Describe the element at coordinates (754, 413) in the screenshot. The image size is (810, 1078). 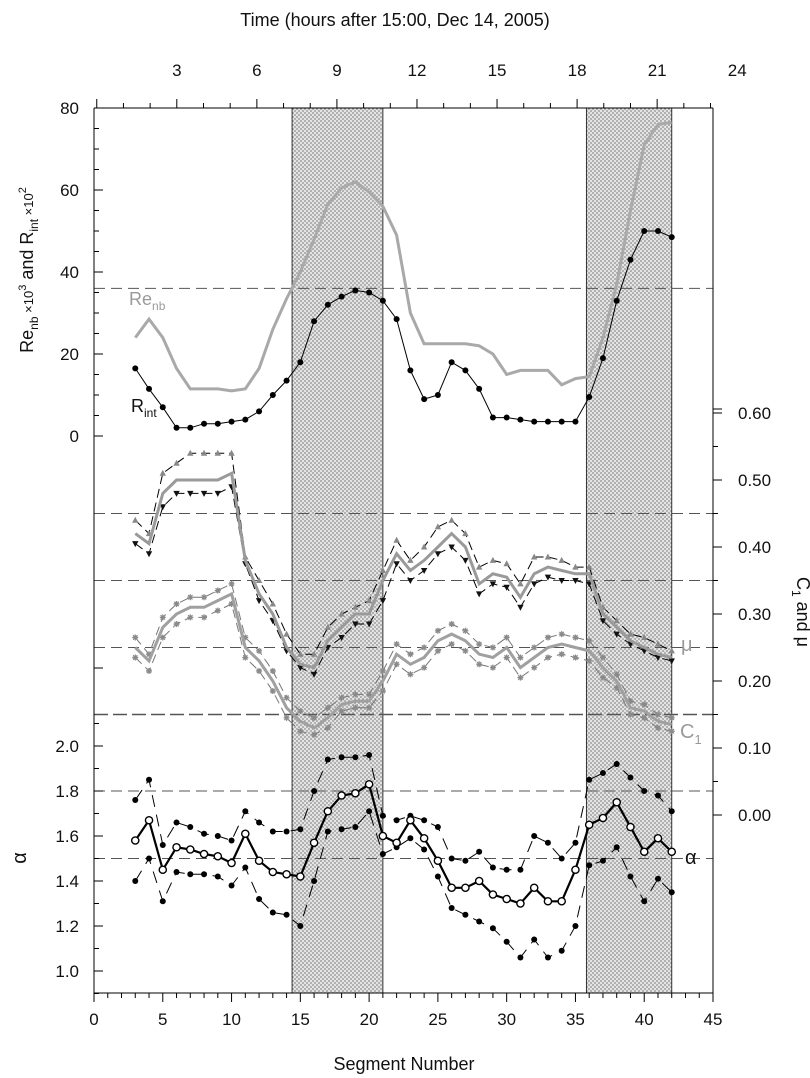
I see `mid-y-tick-label: 0.60` at that location.